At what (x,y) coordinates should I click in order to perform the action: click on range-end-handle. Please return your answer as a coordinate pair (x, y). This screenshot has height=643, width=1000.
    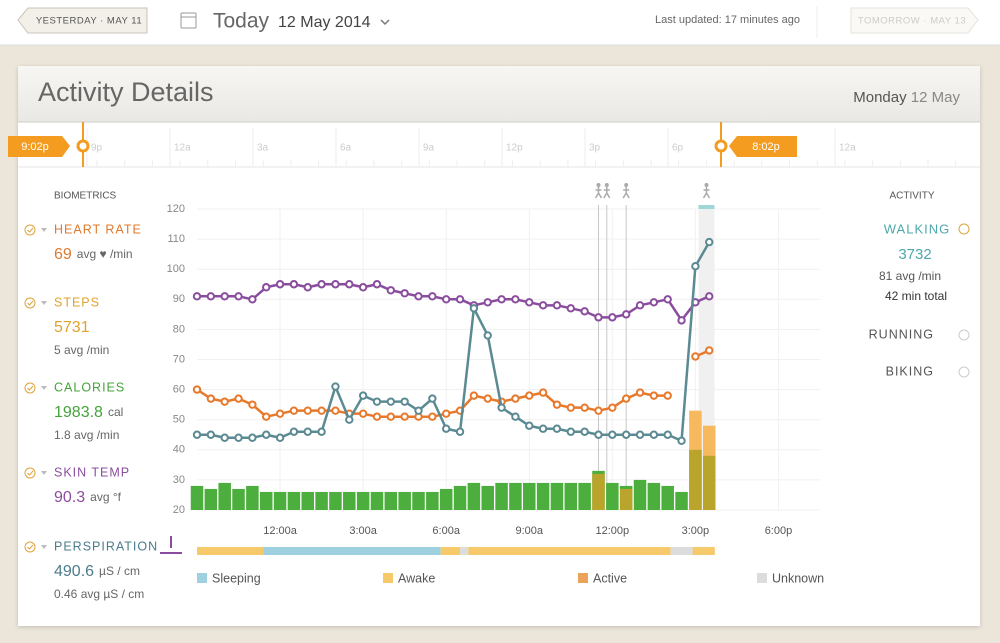
    Looking at the image, I should click on (721, 146).